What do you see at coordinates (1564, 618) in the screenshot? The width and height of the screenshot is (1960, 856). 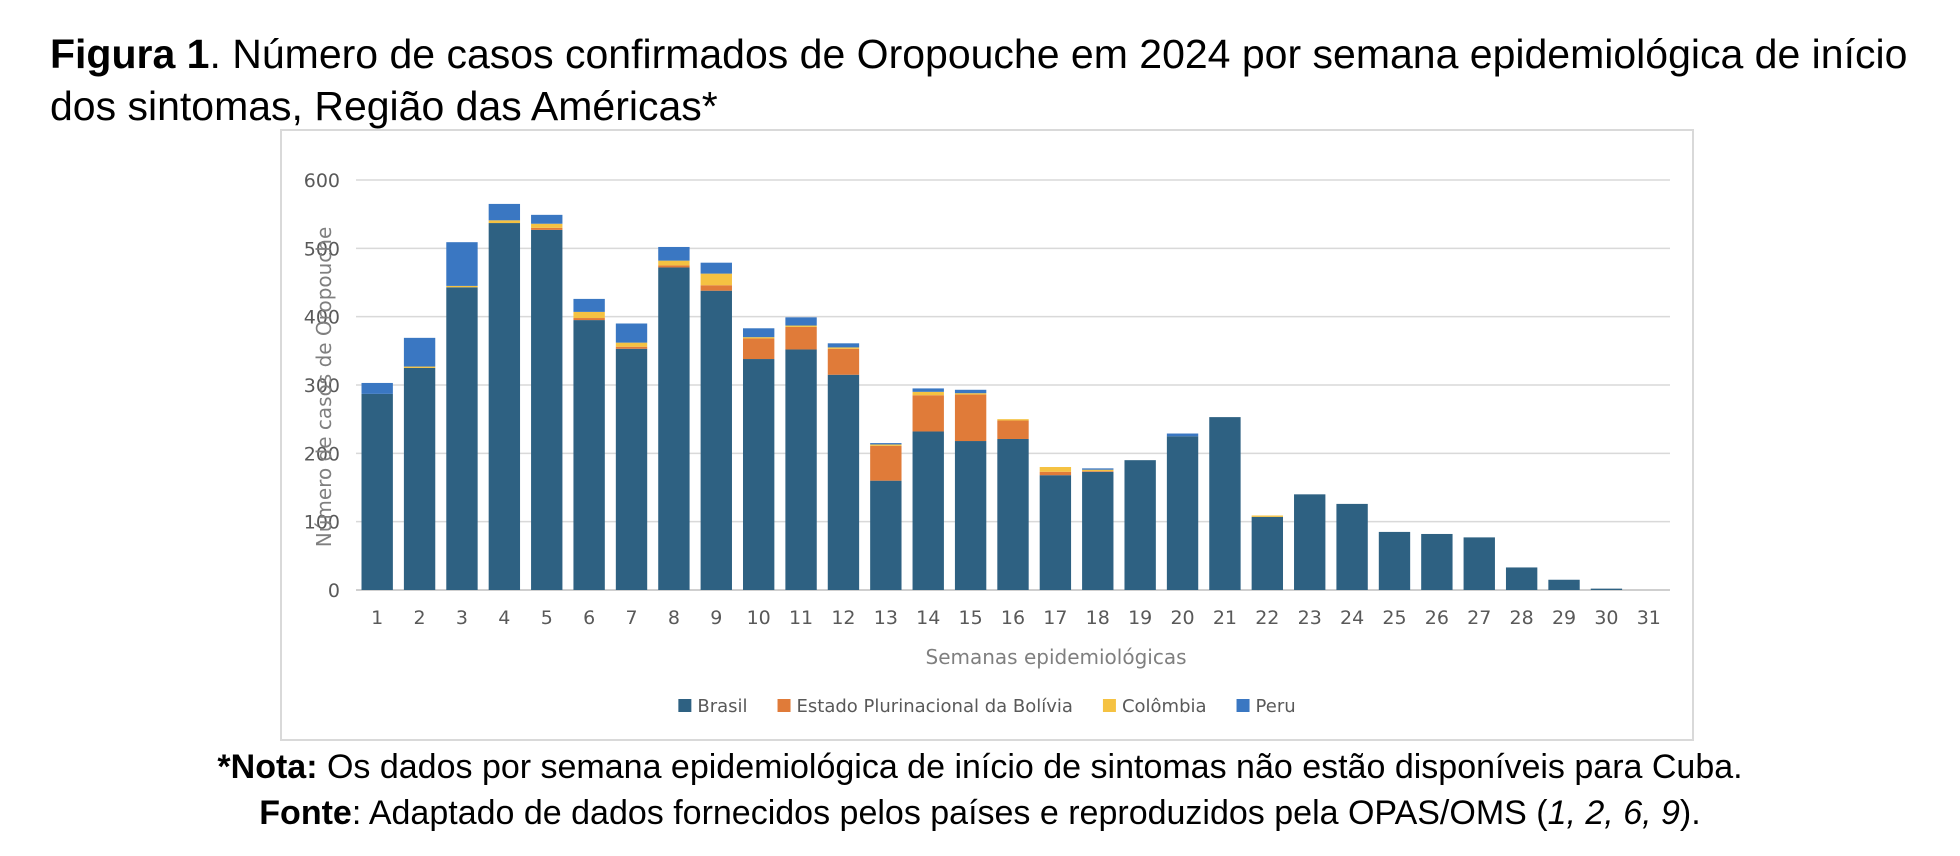 I see `x-tick-label: 29` at bounding box center [1564, 618].